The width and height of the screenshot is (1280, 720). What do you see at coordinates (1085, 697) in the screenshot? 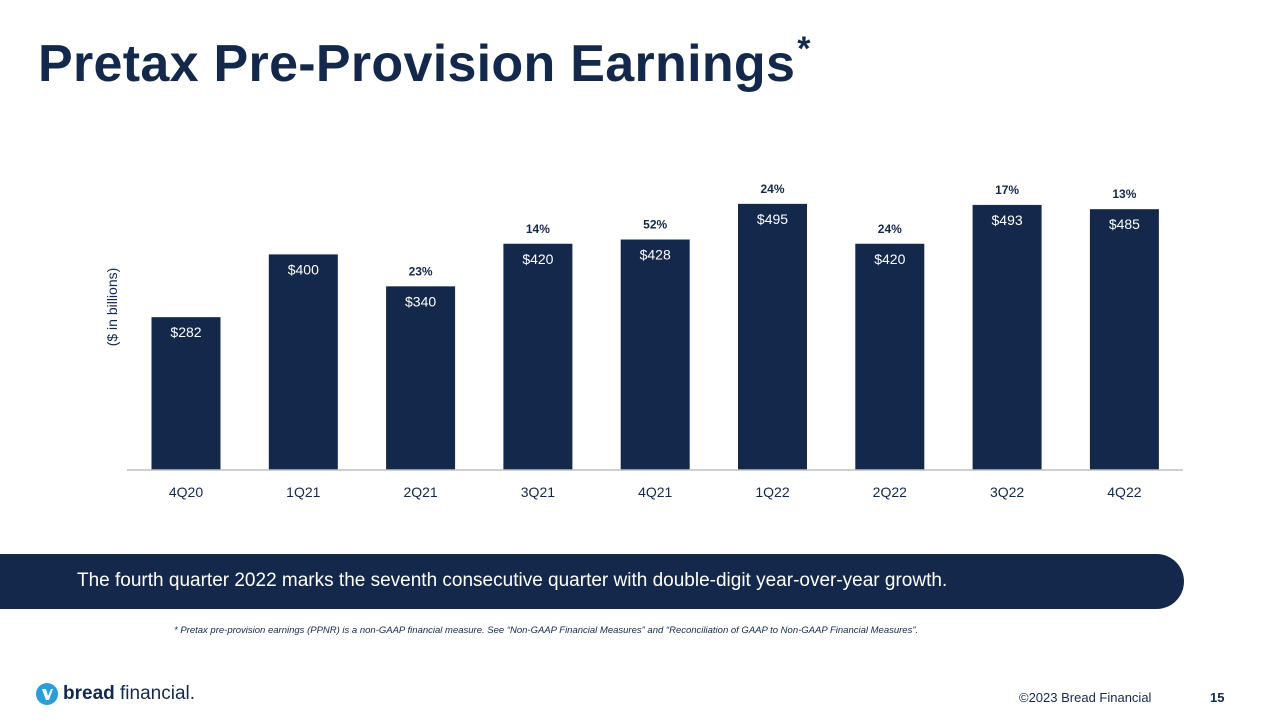
I see `copyright: ©2023 Bread Financial` at bounding box center [1085, 697].